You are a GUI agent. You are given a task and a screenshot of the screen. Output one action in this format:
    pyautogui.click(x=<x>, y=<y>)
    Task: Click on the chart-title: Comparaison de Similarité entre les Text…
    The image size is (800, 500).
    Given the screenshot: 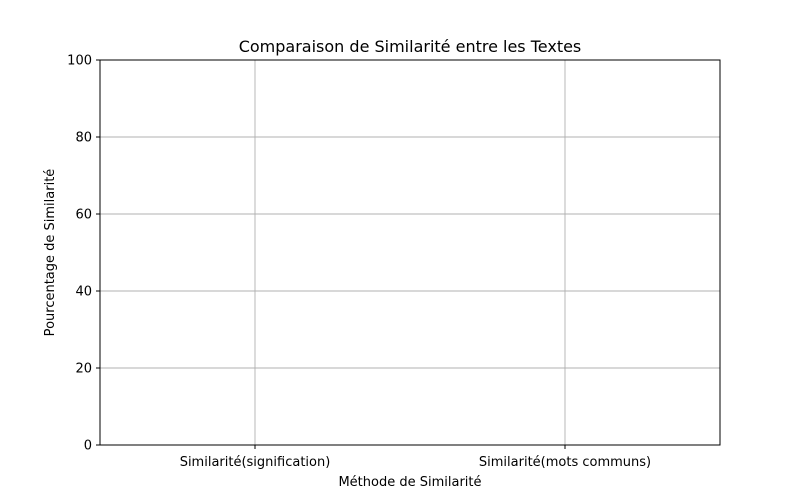 What is the action you would take?
    pyautogui.click(x=410, y=46)
    